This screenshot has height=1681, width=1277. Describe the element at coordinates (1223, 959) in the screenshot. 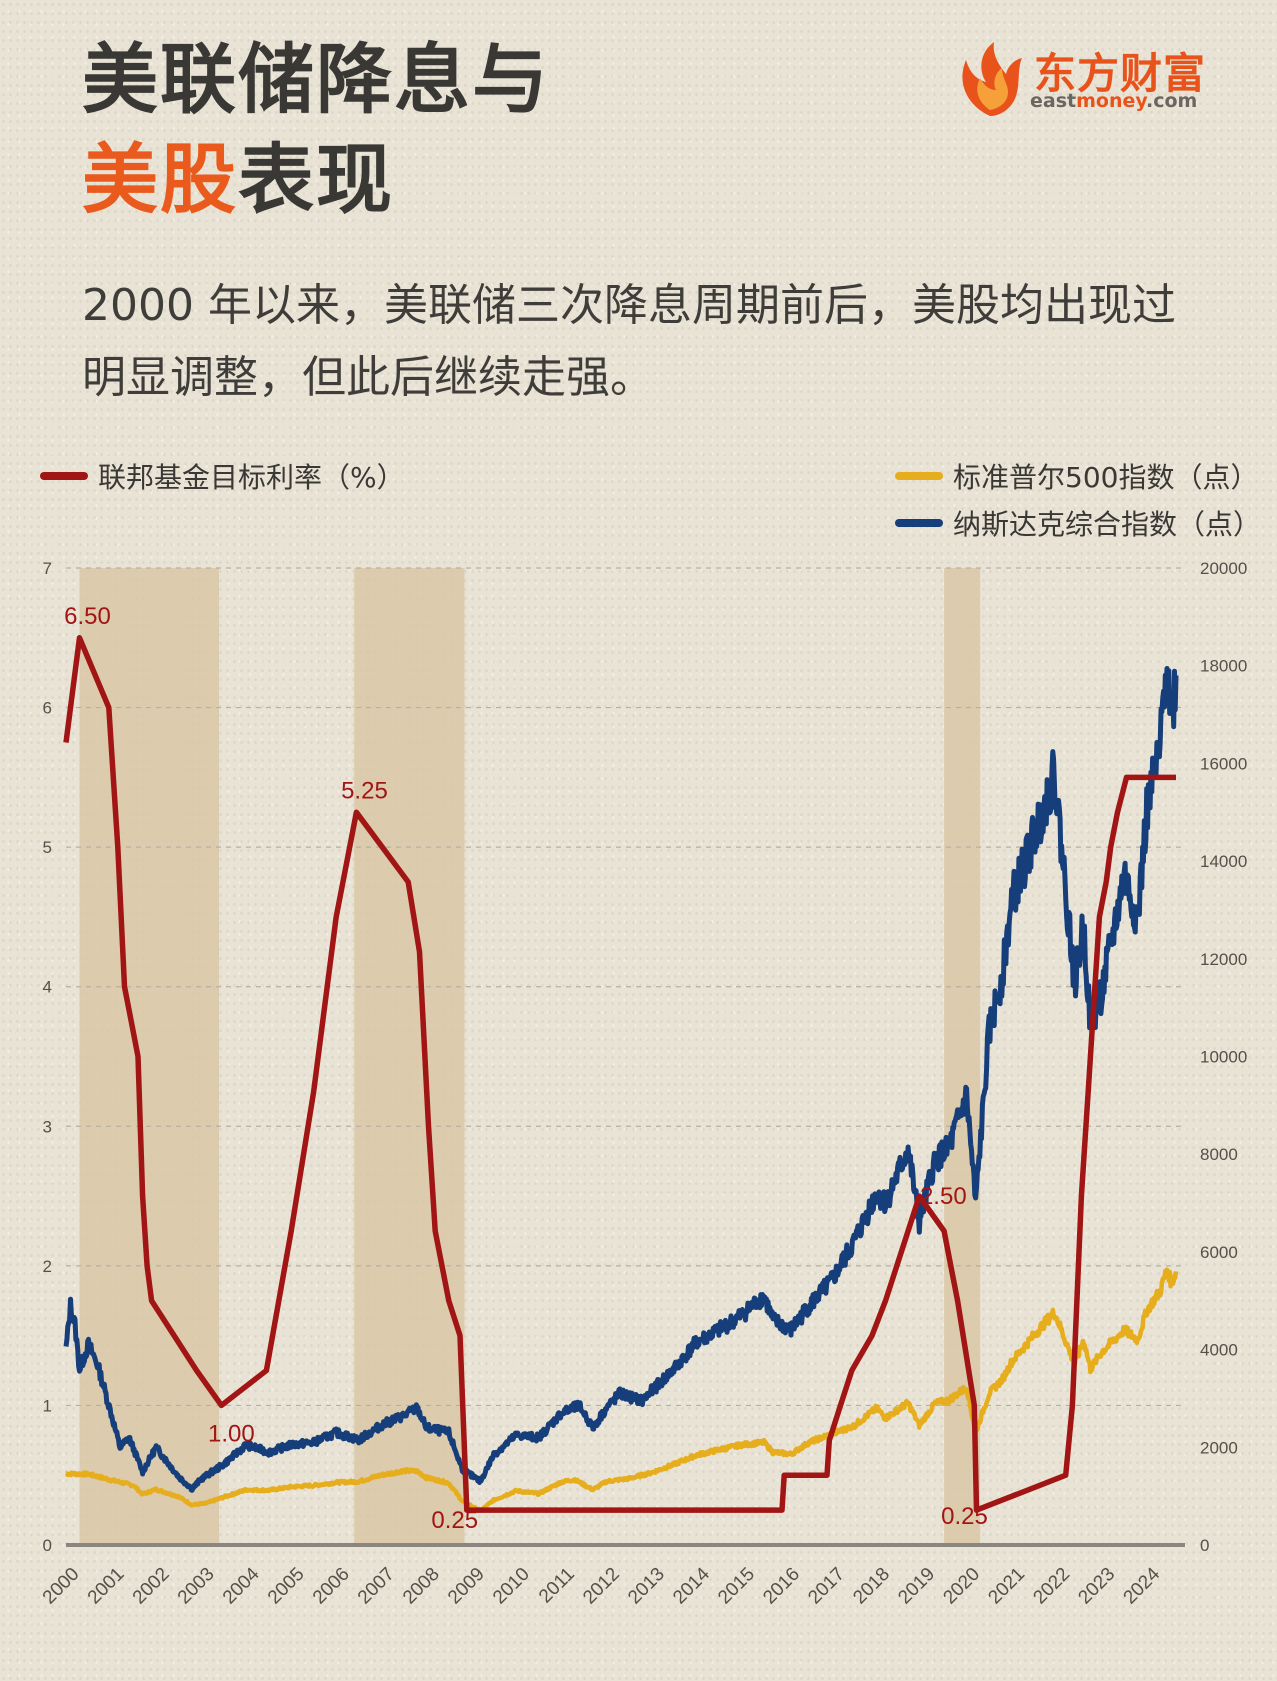

I see `y-right-tick-label: 12000` at that location.